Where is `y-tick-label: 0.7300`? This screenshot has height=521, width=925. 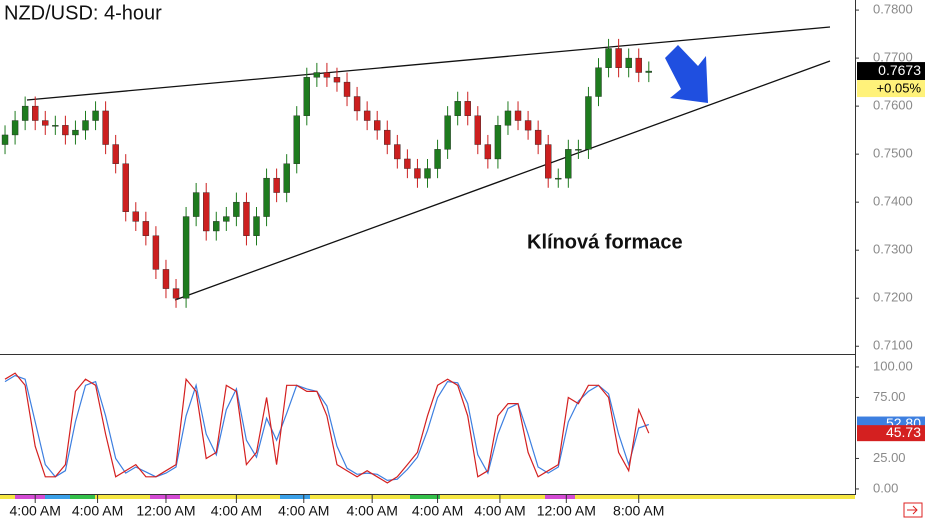
y-tick-label: 0.7300 is located at coordinates (893, 249).